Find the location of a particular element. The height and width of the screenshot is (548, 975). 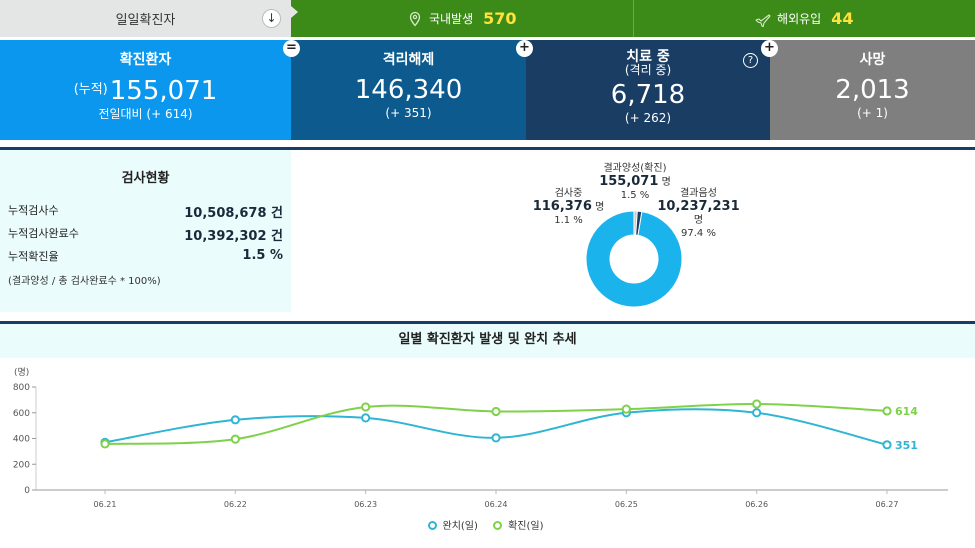

treating-label: 치료 중 is located at coordinates (648, 57).